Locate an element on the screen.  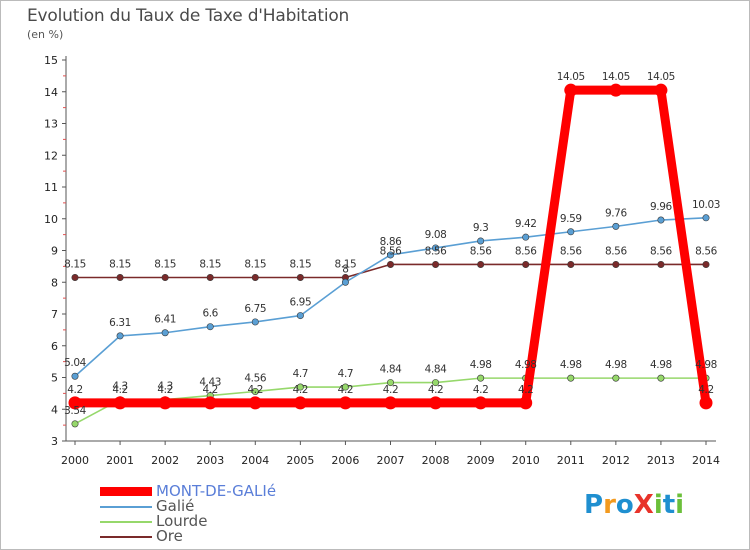
chart-legend: MONT-DE-GALIé Galié Lourde Ore is located at coordinates (188, 514).